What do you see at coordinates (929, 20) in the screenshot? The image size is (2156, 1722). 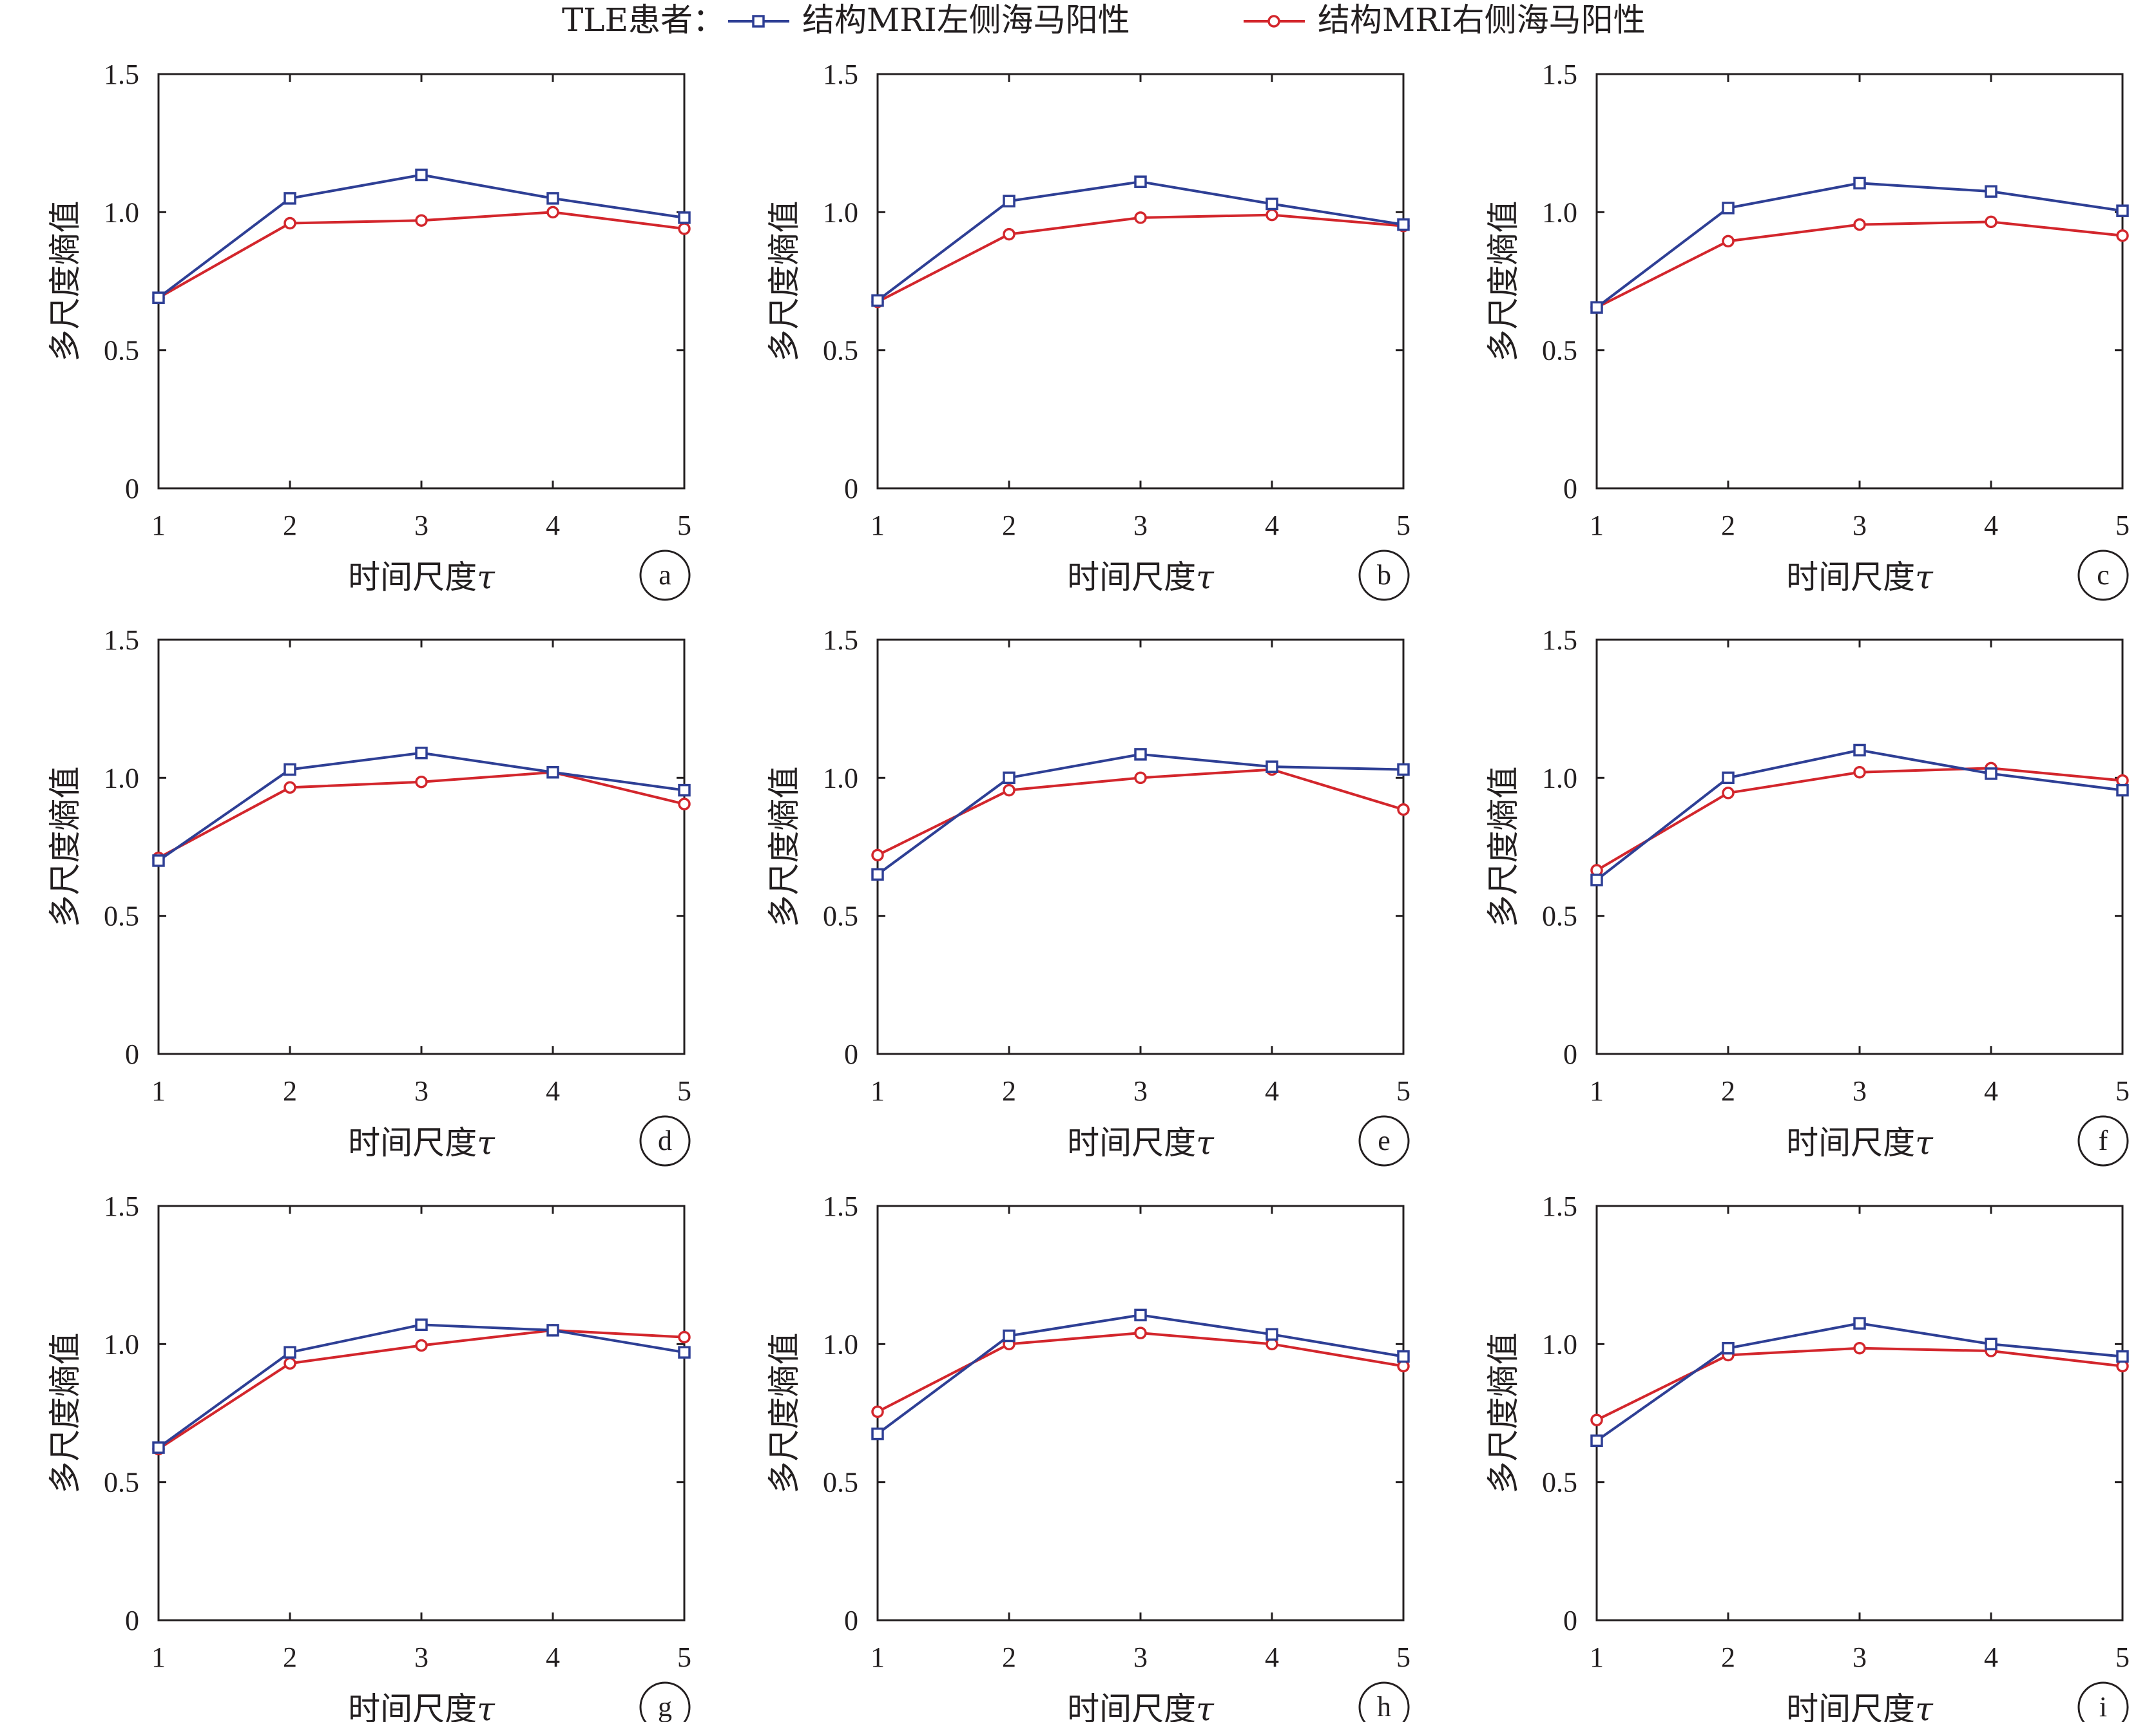 I see `legend-item-left: 结构MRI左侧海马阳性` at bounding box center [929, 20].